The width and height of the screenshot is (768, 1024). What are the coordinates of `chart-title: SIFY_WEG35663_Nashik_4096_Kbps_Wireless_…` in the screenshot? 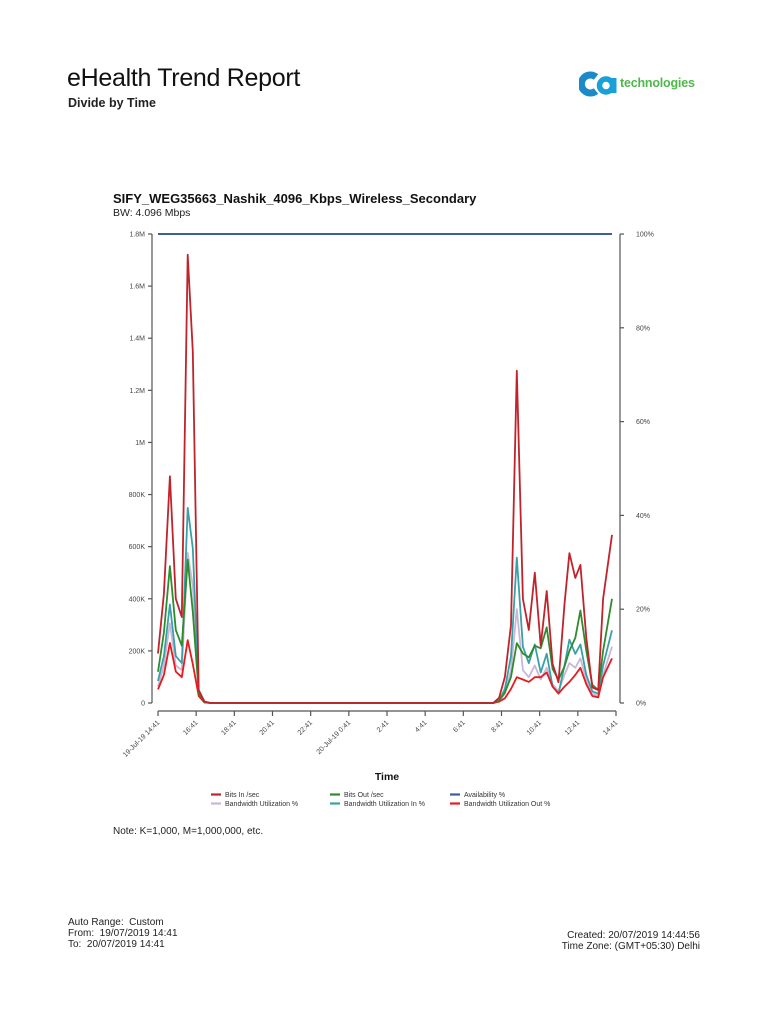 It's located at (295, 198).